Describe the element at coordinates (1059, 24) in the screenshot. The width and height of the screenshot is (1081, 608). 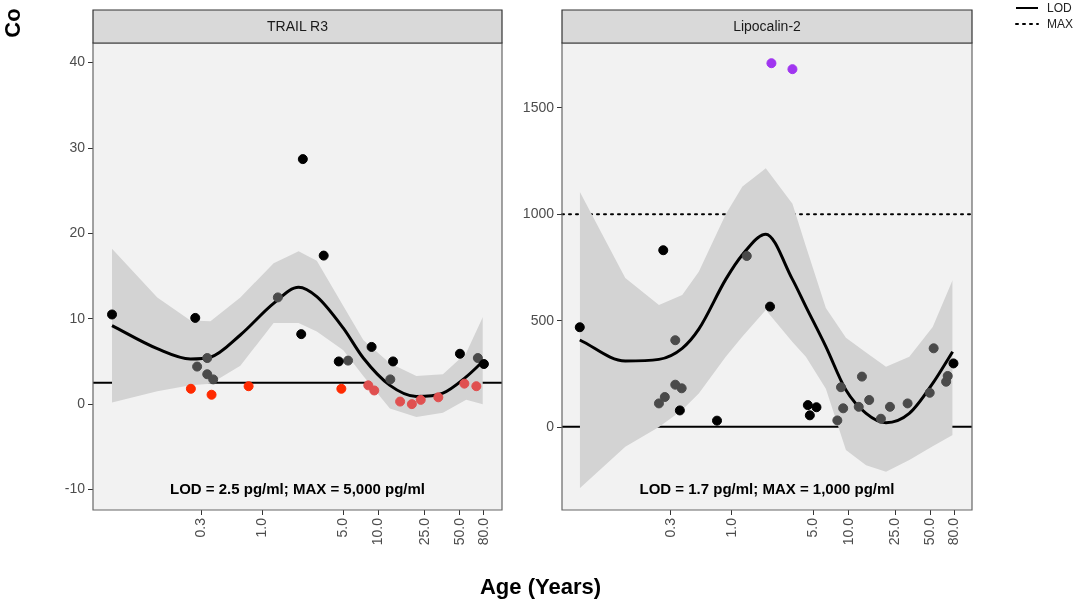
I see `legend-label: MAX` at that location.